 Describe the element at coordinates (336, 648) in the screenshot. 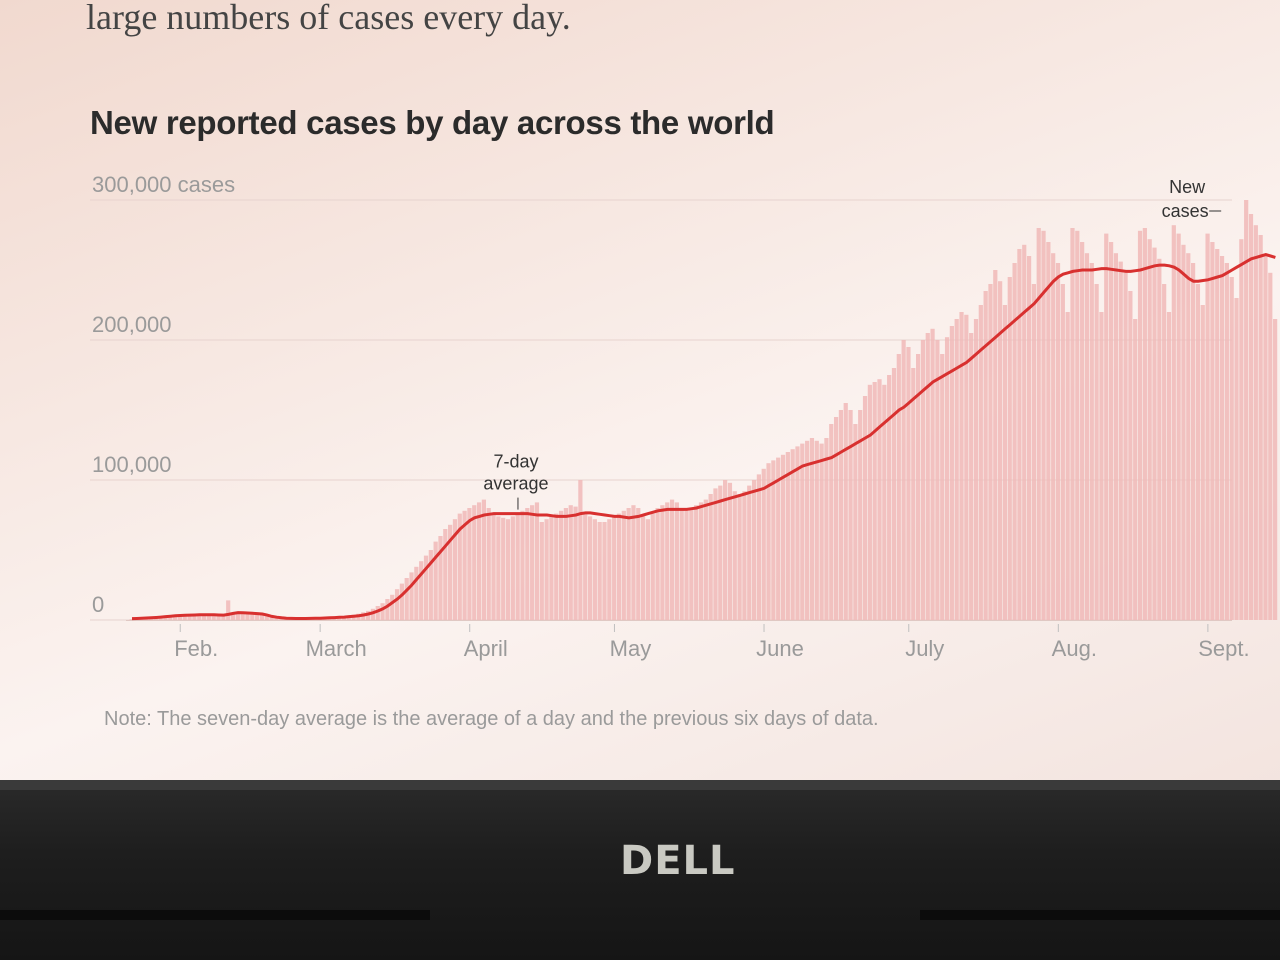

I see `x-tick-label-1: March` at that location.